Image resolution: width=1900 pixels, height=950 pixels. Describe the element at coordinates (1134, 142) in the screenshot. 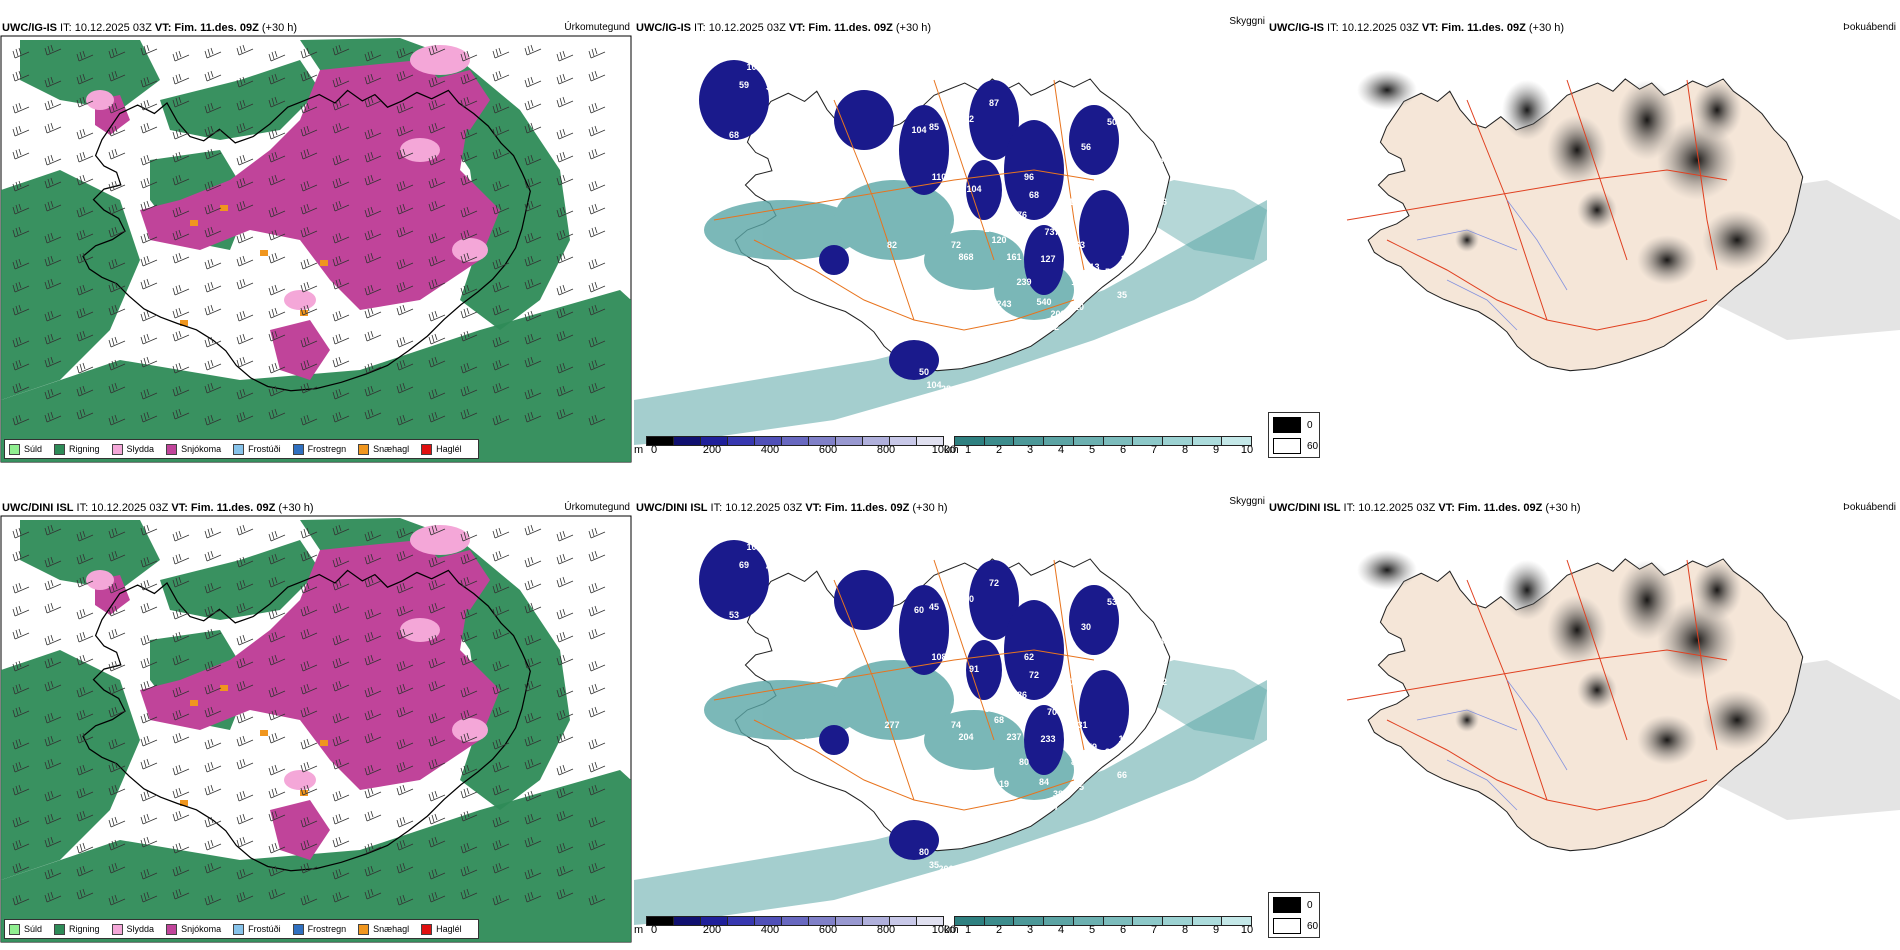

I see `visibility-value: 37` at that location.